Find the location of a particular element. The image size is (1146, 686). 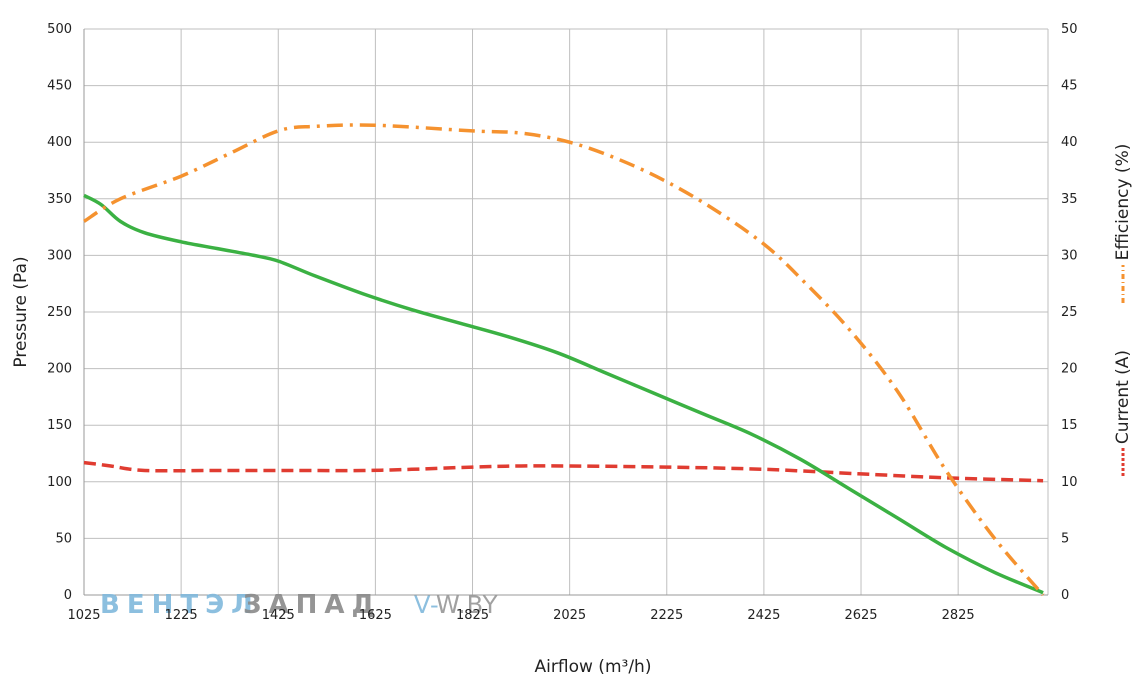

legend-current: Current (A) is located at coordinates (1123, 413).